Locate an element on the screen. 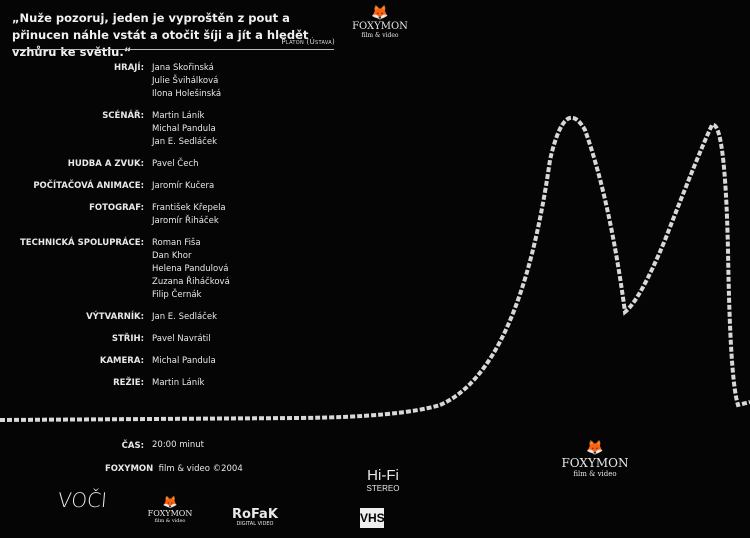  copyright: FOXYMON film & video ©2004 is located at coordinates (174, 469).